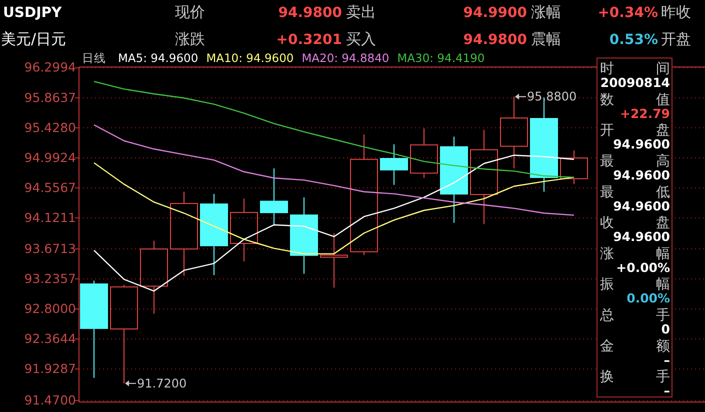 Image resolution: width=705 pixels, height=412 pixels. Describe the element at coordinates (50, 368) in the screenshot. I see `y-tick-label: 91.9287` at that location.